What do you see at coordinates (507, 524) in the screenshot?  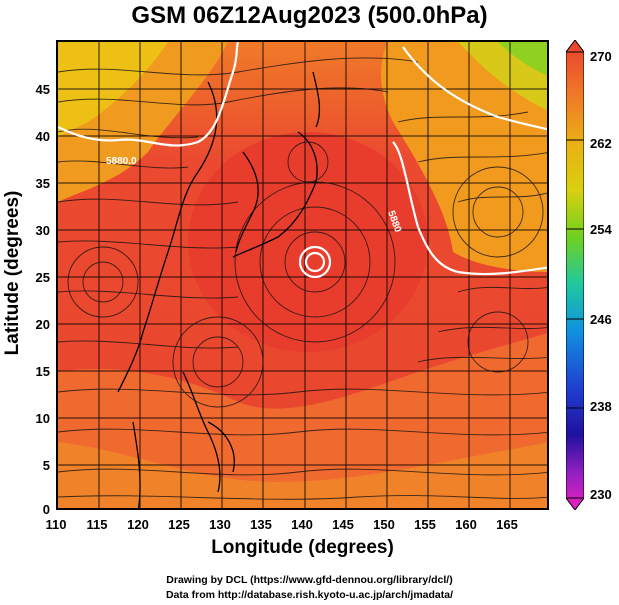 I see `x-tick-label: 165` at bounding box center [507, 524].